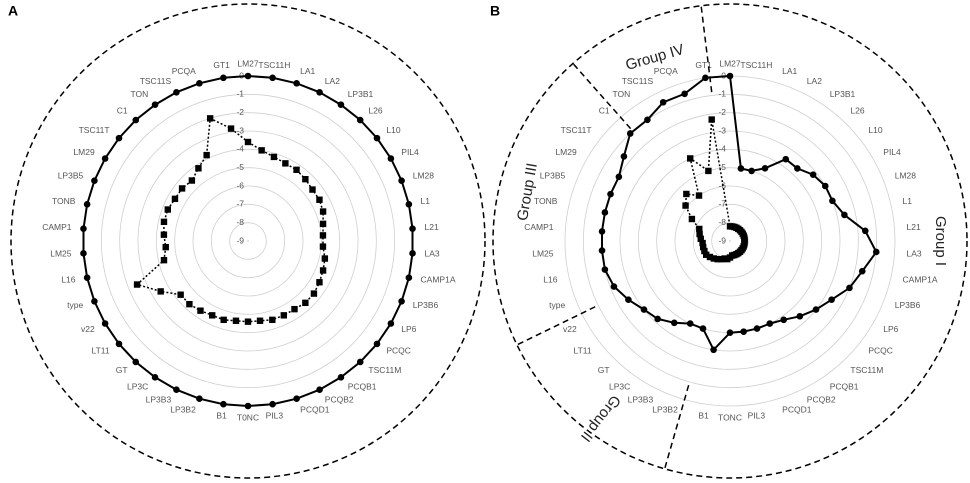 The height and width of the screenshot is (483, 970). What do you see at coordinates (722, 204) in the screenshot?
I see `y-tick-label: -7` at bounding box center [722, 204].